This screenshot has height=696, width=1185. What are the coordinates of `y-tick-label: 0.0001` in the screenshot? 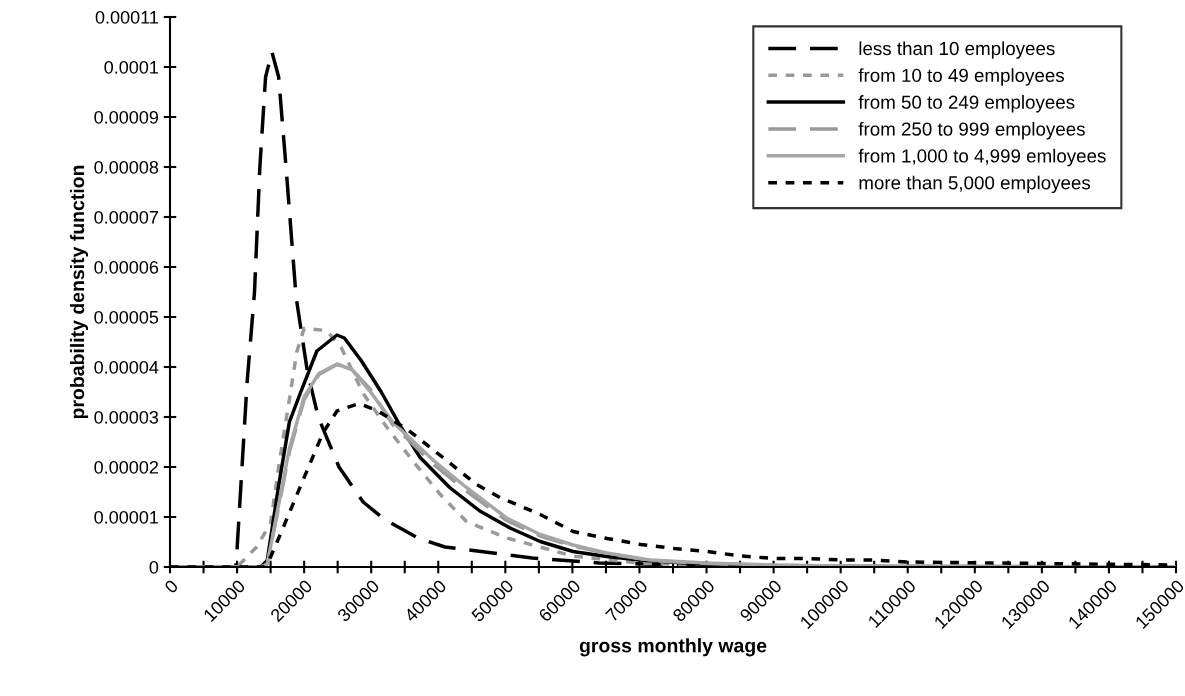 It's located at (131, 67).